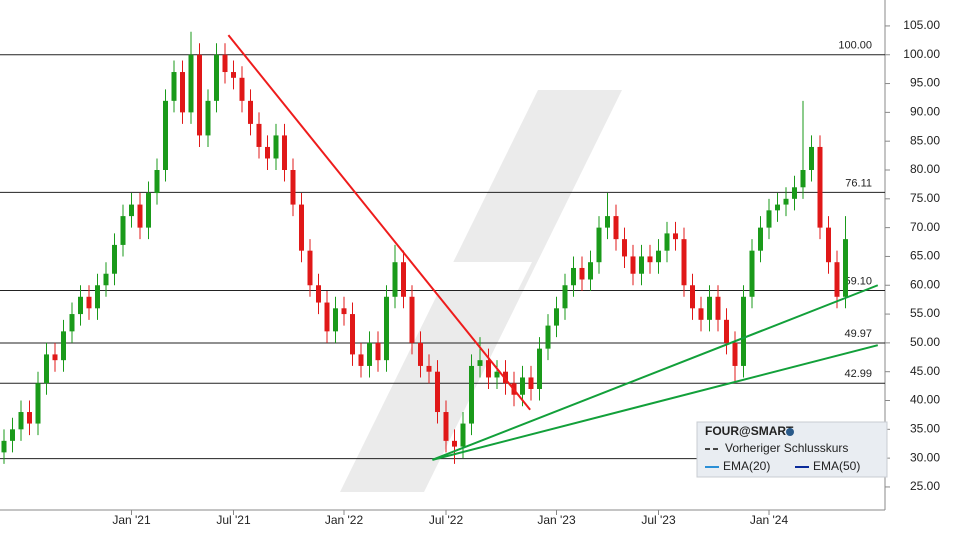 This screenshot has width=953, height=536. Describe the element at coordinates (749, 431) in the screenshot. I see `legend-title: FOUR@SMART` at that location.